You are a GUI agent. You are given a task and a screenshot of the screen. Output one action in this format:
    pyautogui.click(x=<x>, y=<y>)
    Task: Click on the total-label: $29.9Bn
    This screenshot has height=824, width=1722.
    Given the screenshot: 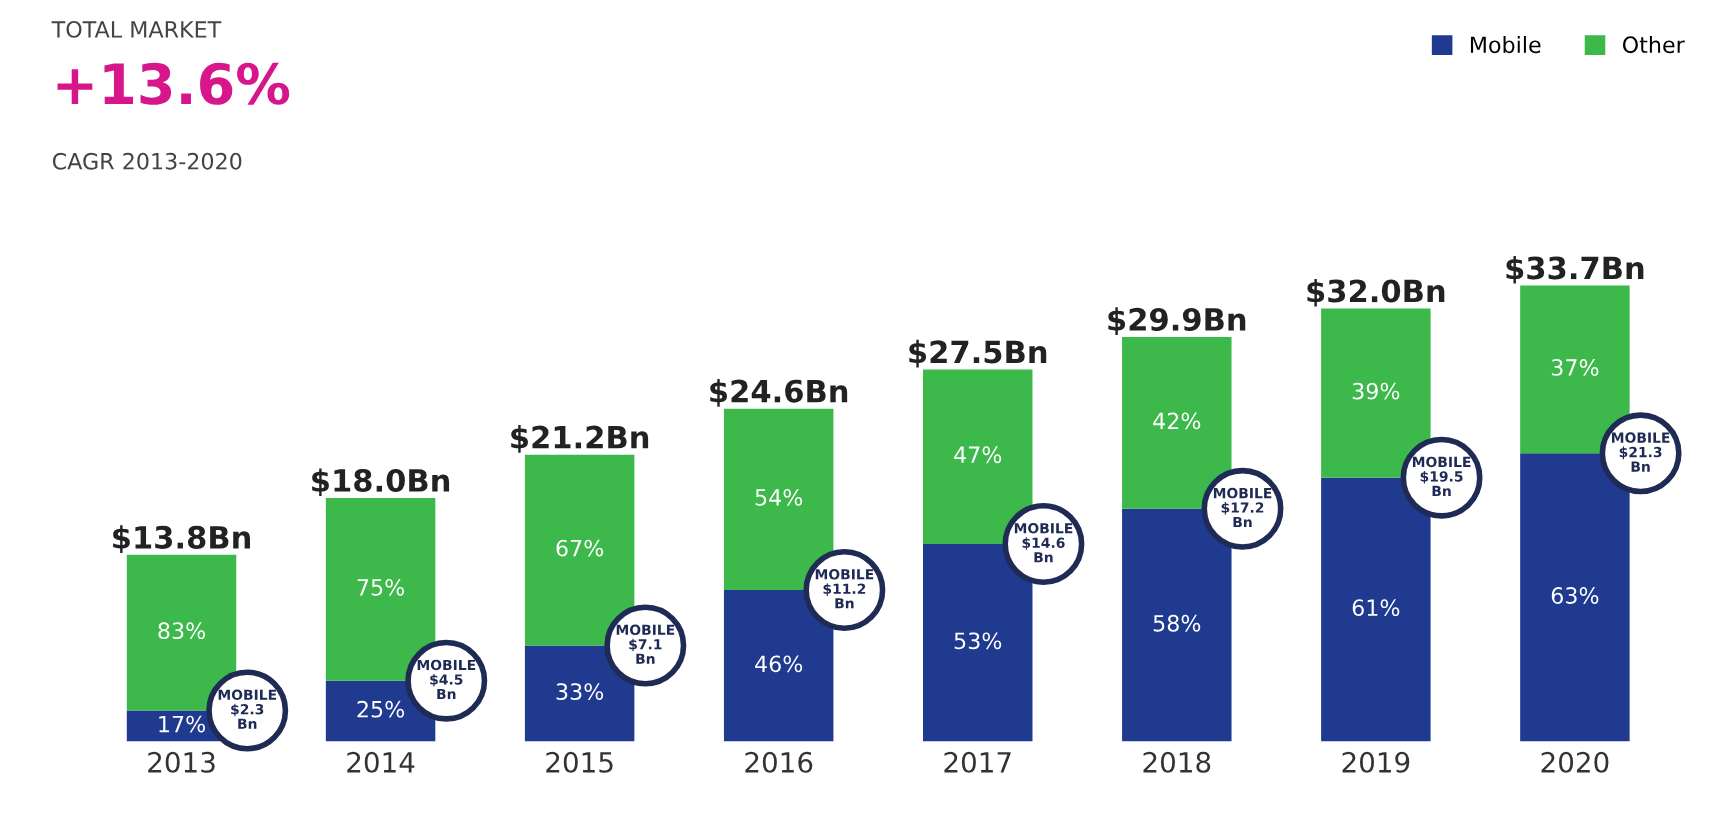 What is the action you would take?
    pyautogui.click(x=1177, y=321)
    